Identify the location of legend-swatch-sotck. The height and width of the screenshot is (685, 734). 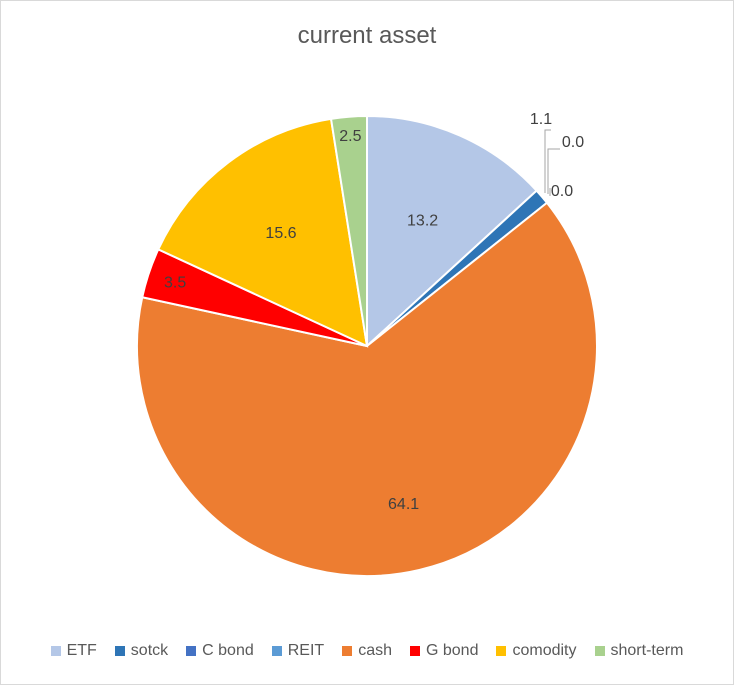
(119, 651).